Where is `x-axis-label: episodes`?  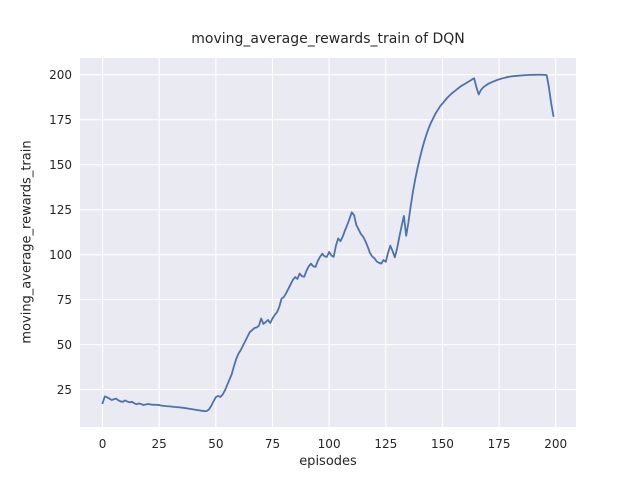 x-axis-label: episodes is located at coordinates (328, 461).